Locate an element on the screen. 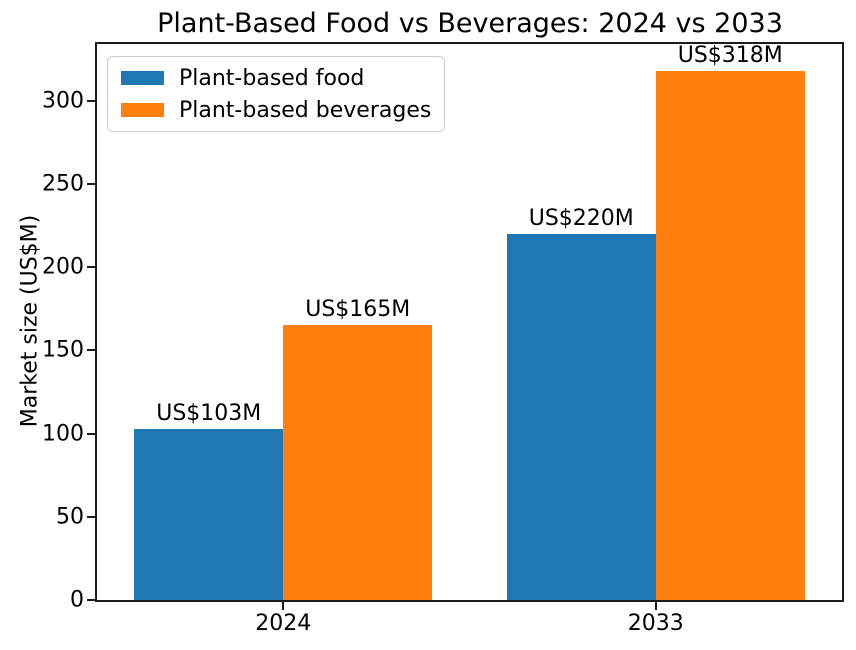  x-tick-label: 2024 is located at coordinates (283, 623).